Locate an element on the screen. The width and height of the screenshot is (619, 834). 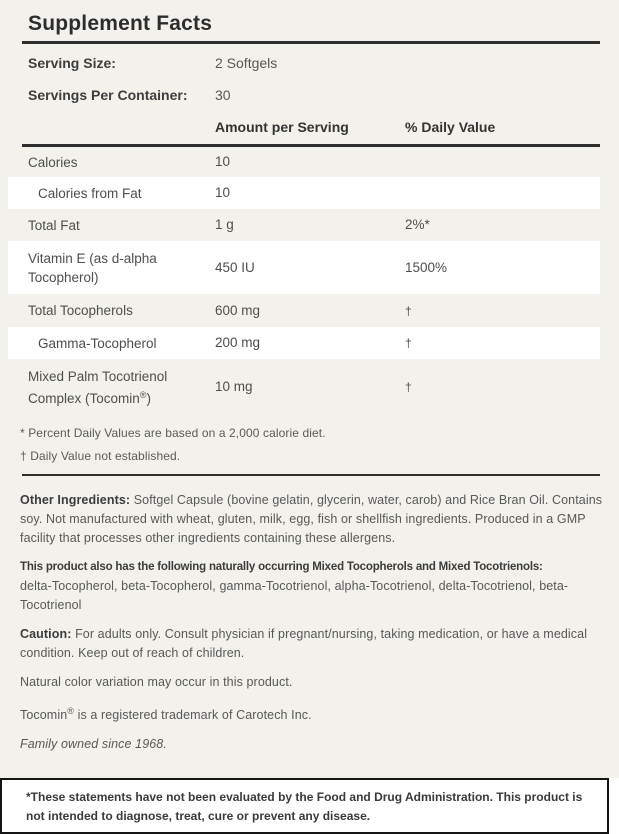
row-amount: 1 g is located at coordinates (224, 224).